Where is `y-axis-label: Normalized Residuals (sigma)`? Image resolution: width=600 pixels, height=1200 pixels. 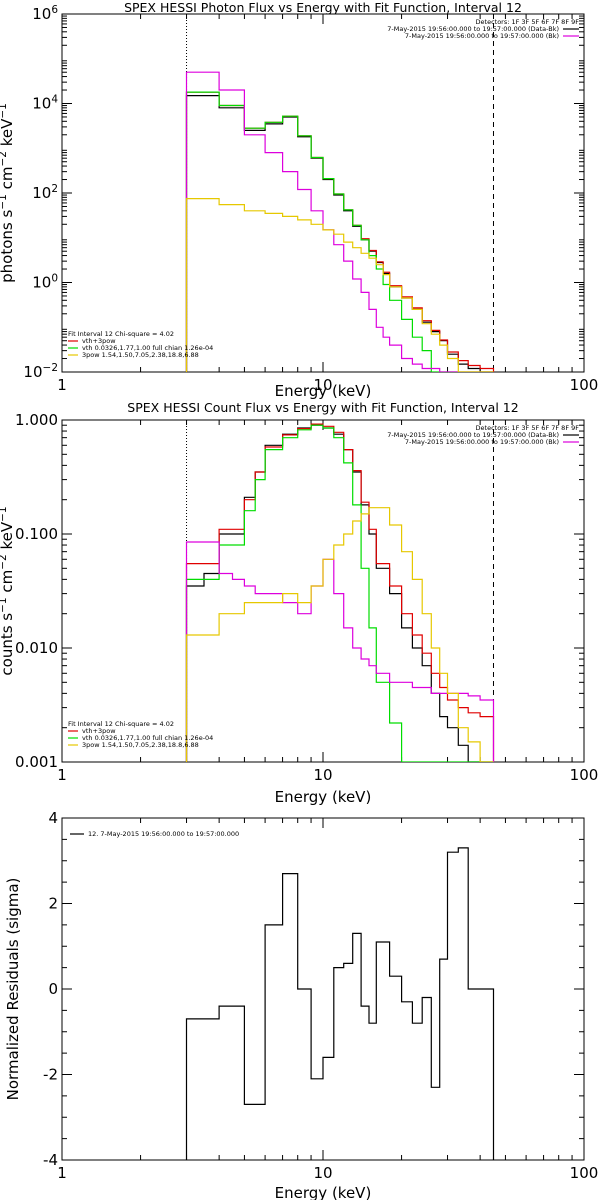
y-axis-label: Normalized Residuals (sigma) is located at coordinates (13, 989).